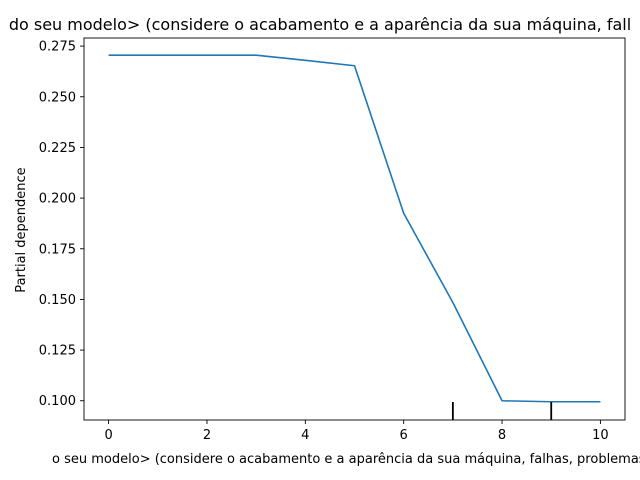 The height and width of the screenshot is (480, 640). I want to click on y-tick-label: 0.175, so click(57, 249).